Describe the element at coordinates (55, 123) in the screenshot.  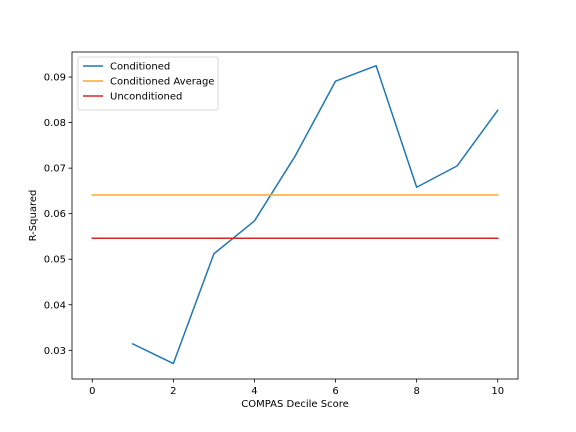
I see `y-tick-label: 0.08` at that location.